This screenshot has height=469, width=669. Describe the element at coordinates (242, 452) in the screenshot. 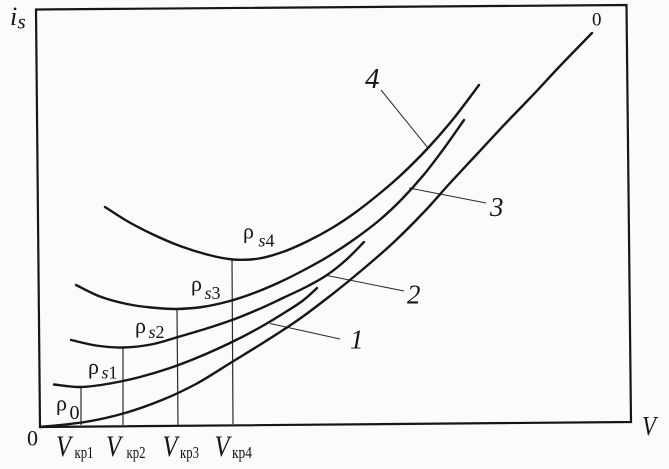

I see `svg-text: кр4` at that location.